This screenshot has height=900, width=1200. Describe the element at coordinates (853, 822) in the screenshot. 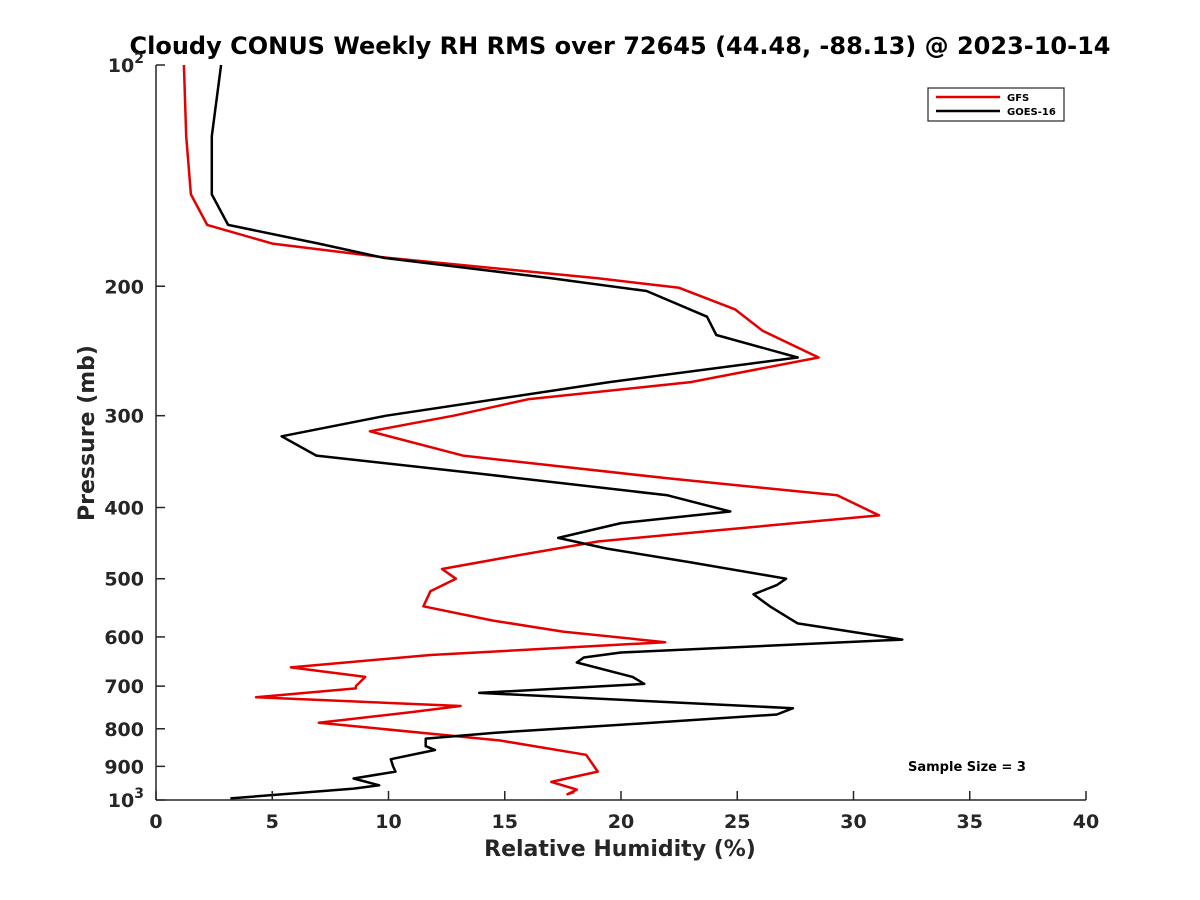

I see `x-tick-label: 30` at that location.